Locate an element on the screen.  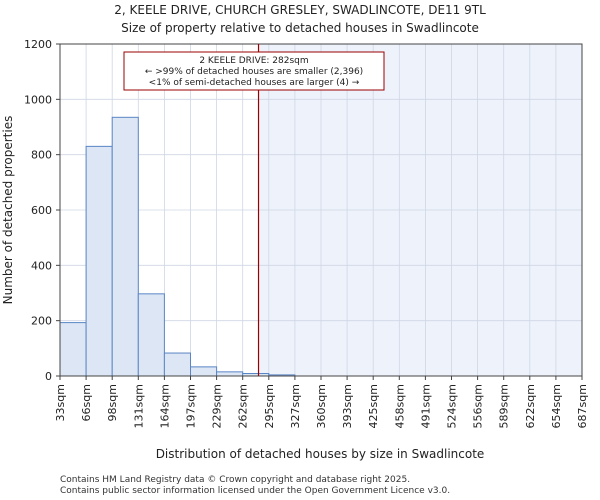
x-tick-label: 131sqm is located at coordinates (138, 406).